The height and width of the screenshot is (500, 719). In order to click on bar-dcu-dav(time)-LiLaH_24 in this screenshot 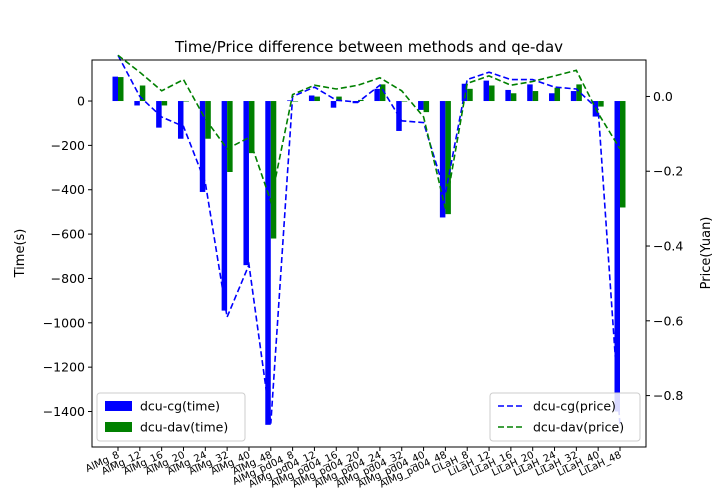, I will do `click(557, 94)`.